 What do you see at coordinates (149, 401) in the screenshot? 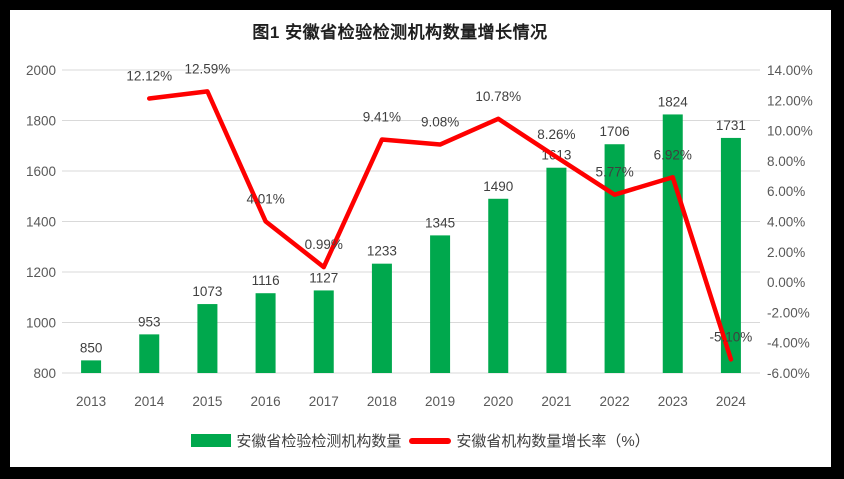
I see `x-axis-label-2014: 2014` at bounding box center [149, 401].